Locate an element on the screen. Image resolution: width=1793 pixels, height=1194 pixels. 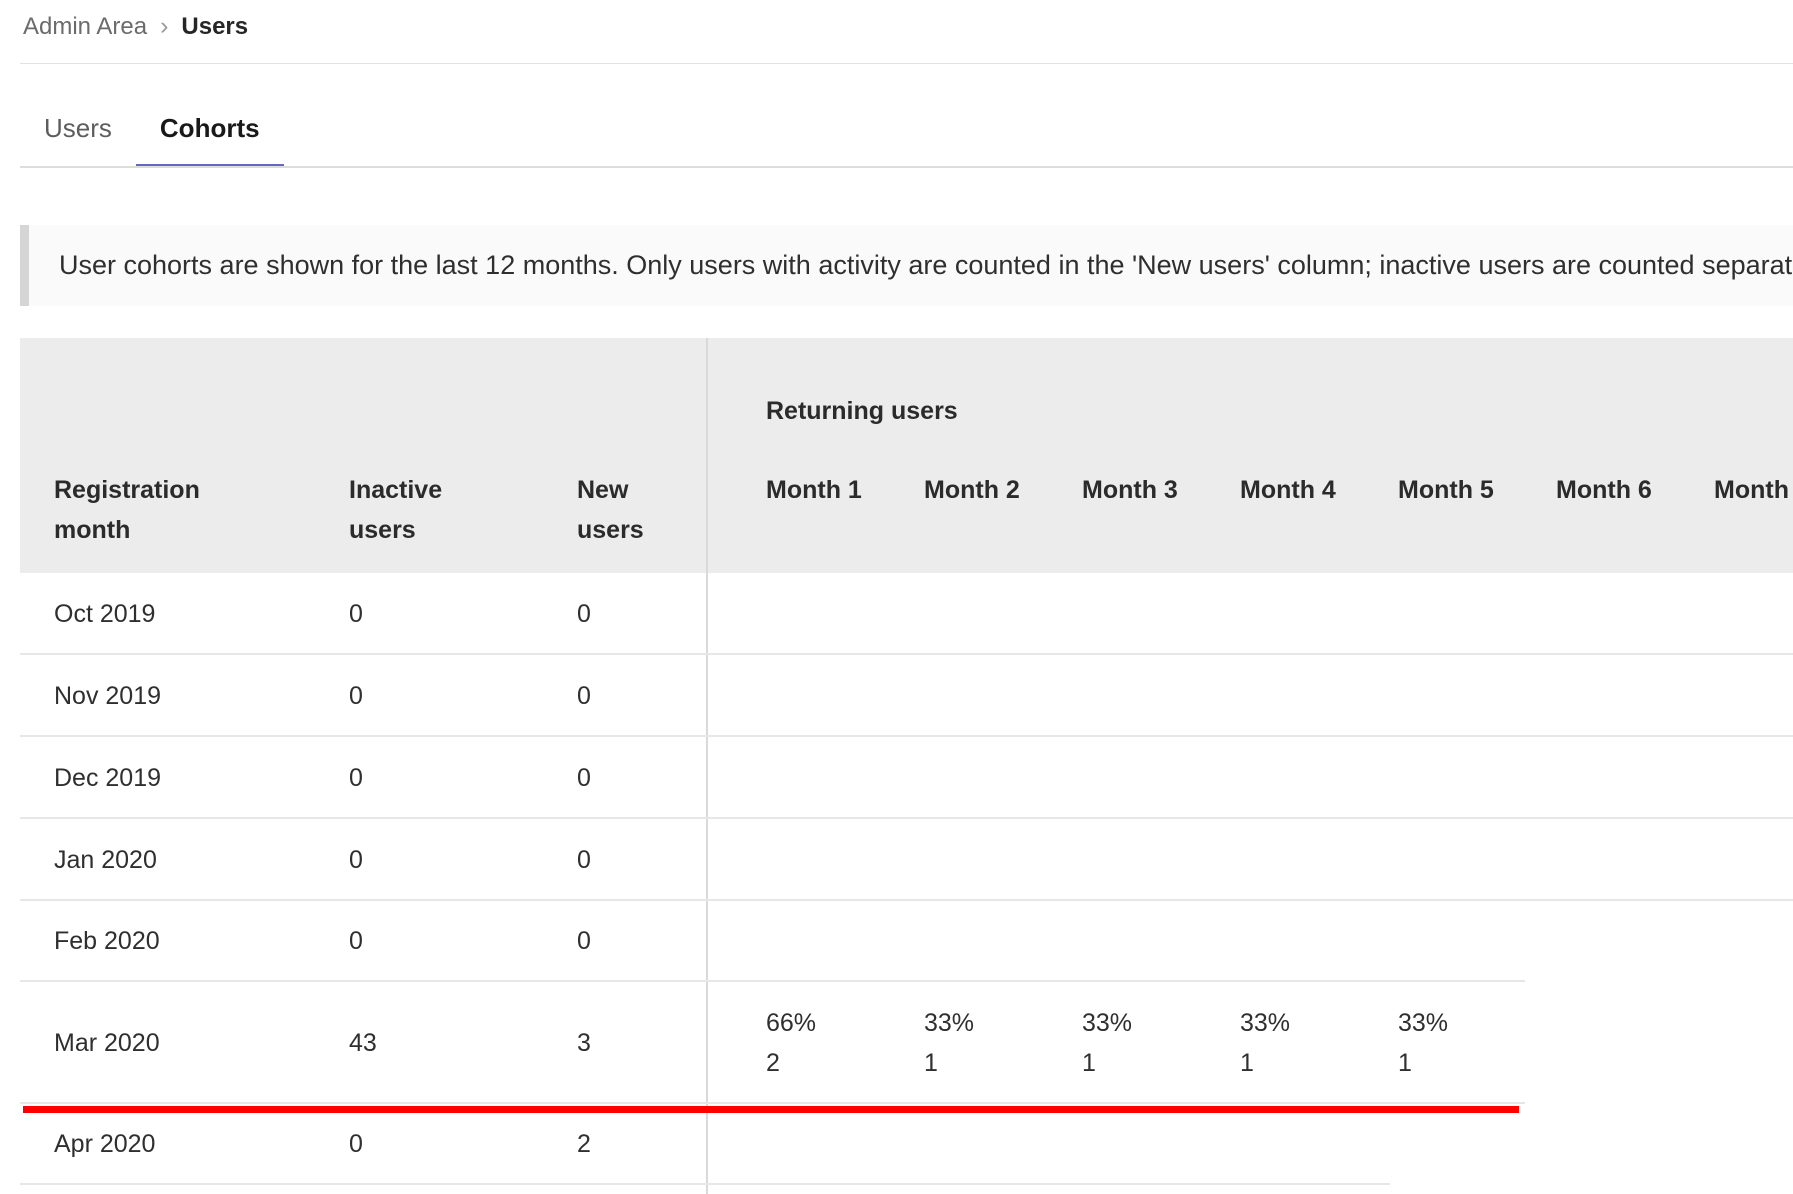
registration-month-cell: Jan 2020 is located at coordinates (105, 859).